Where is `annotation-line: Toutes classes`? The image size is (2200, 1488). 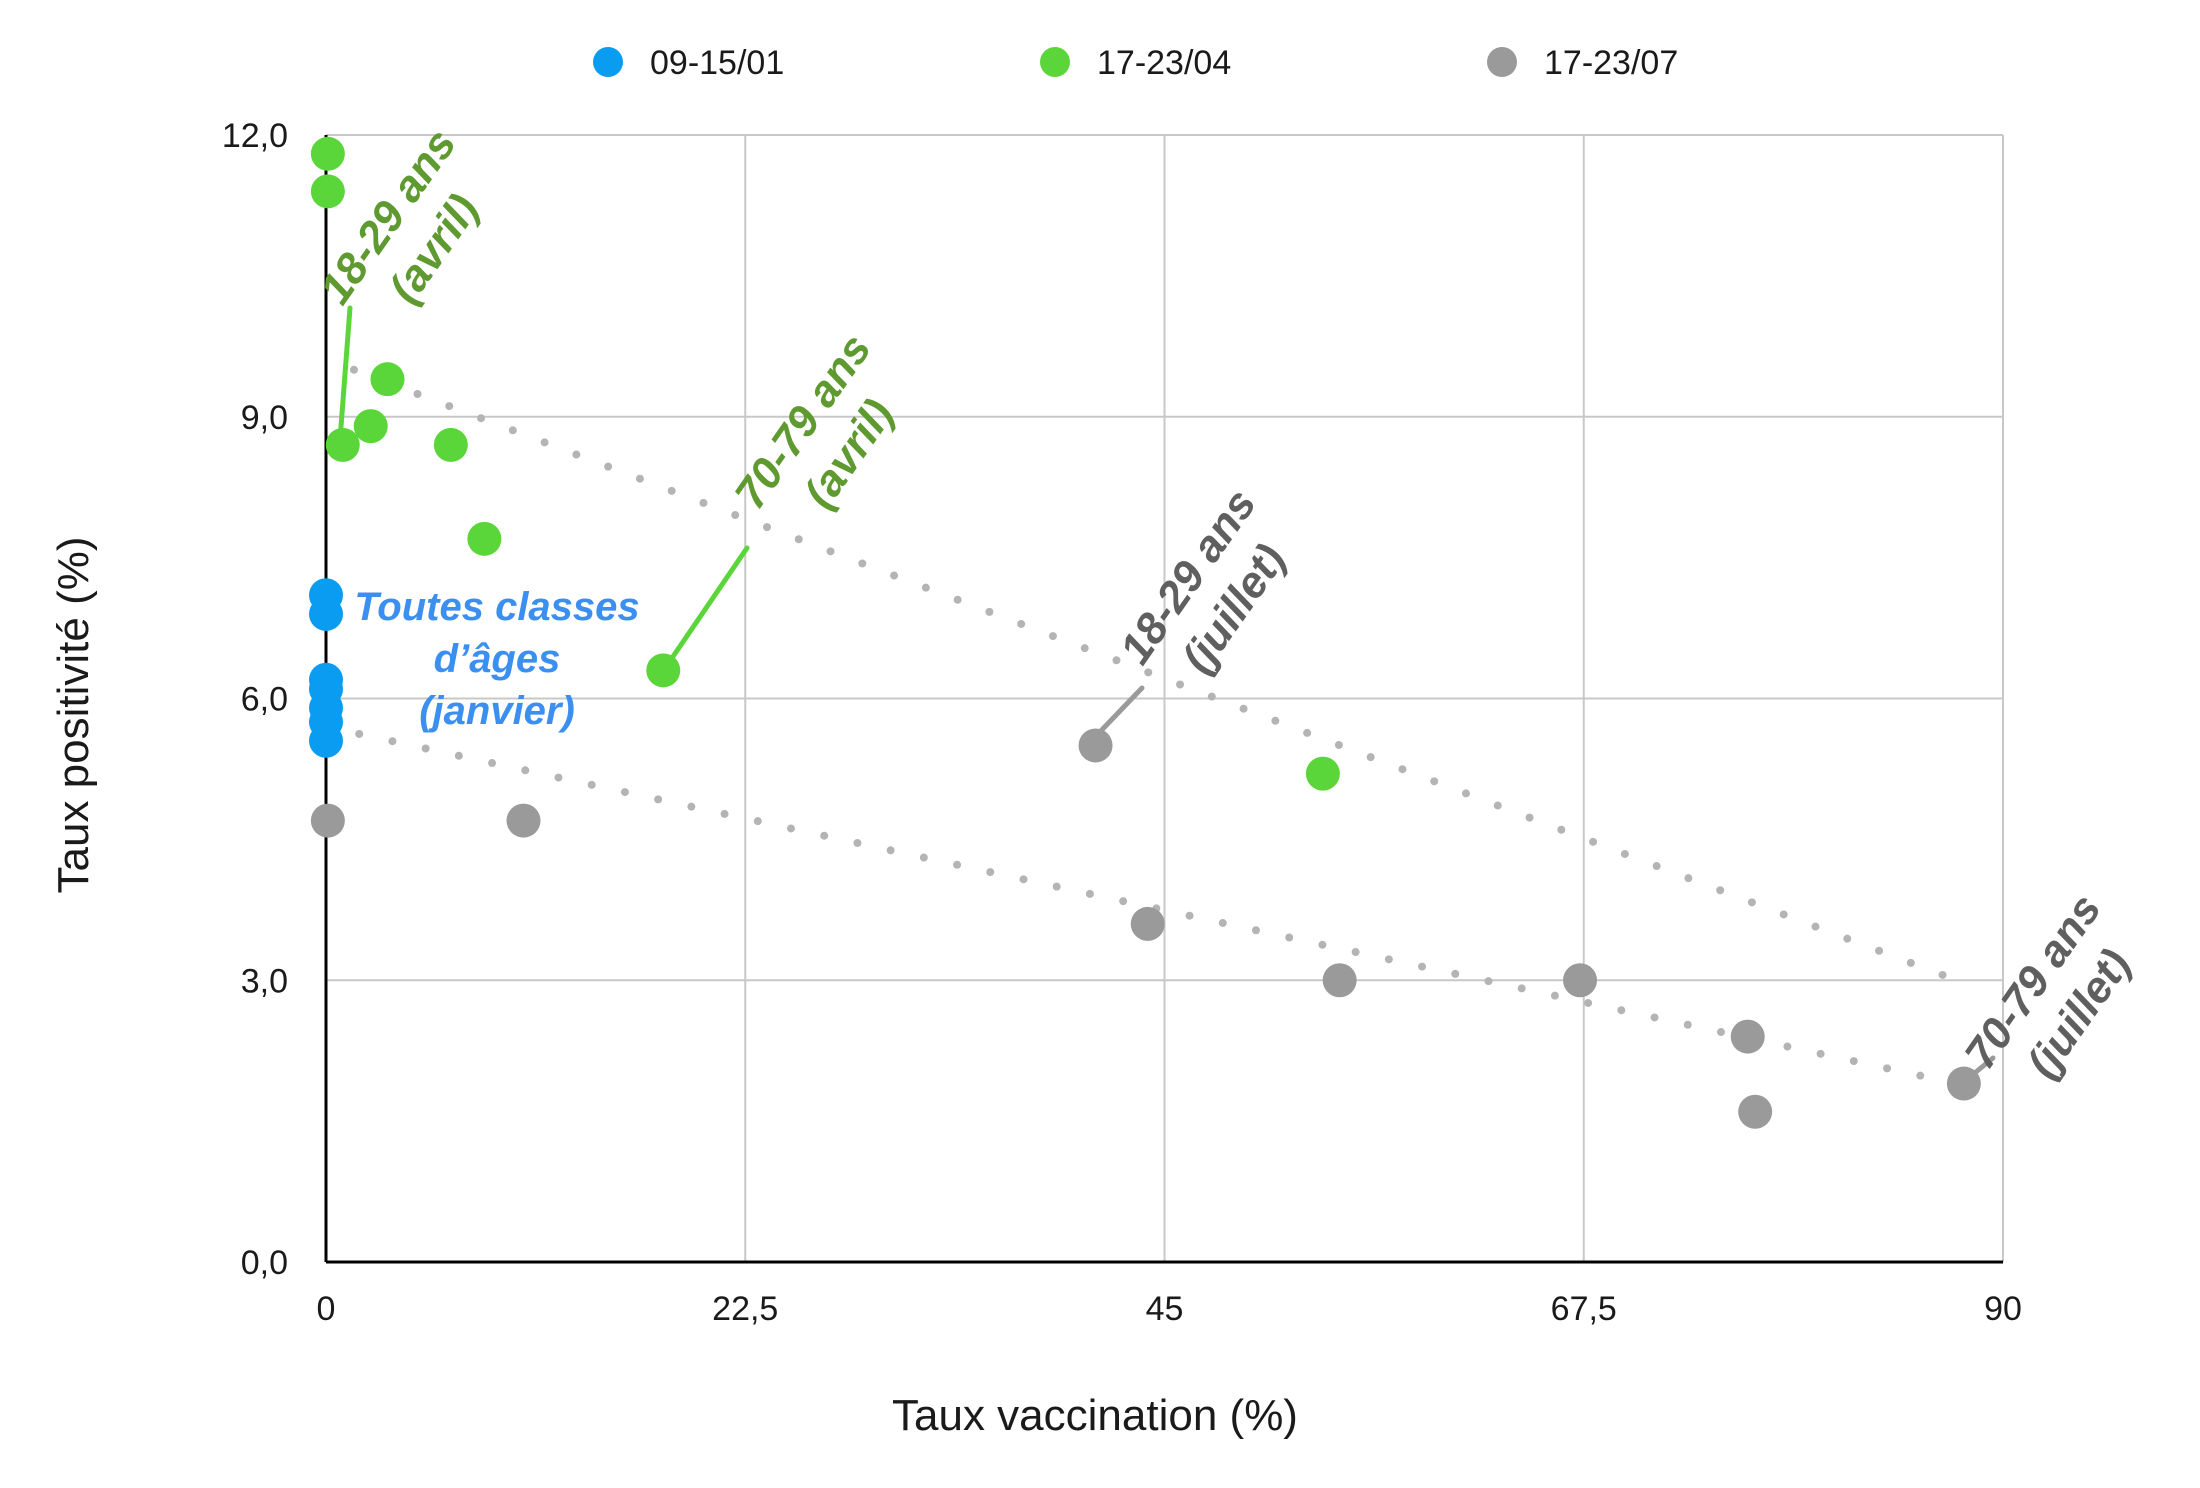
annotation-line: Toutes classes is located at coordinates (496, 607).